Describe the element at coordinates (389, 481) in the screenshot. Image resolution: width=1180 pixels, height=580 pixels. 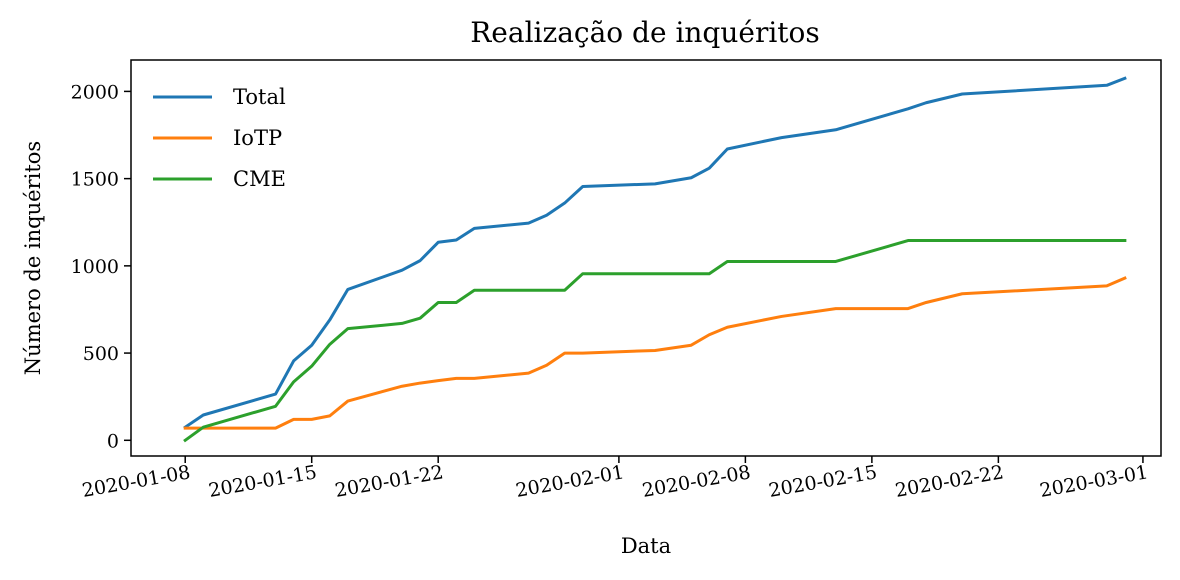
I see `x-tick-label: 2020-01-22` at that location.